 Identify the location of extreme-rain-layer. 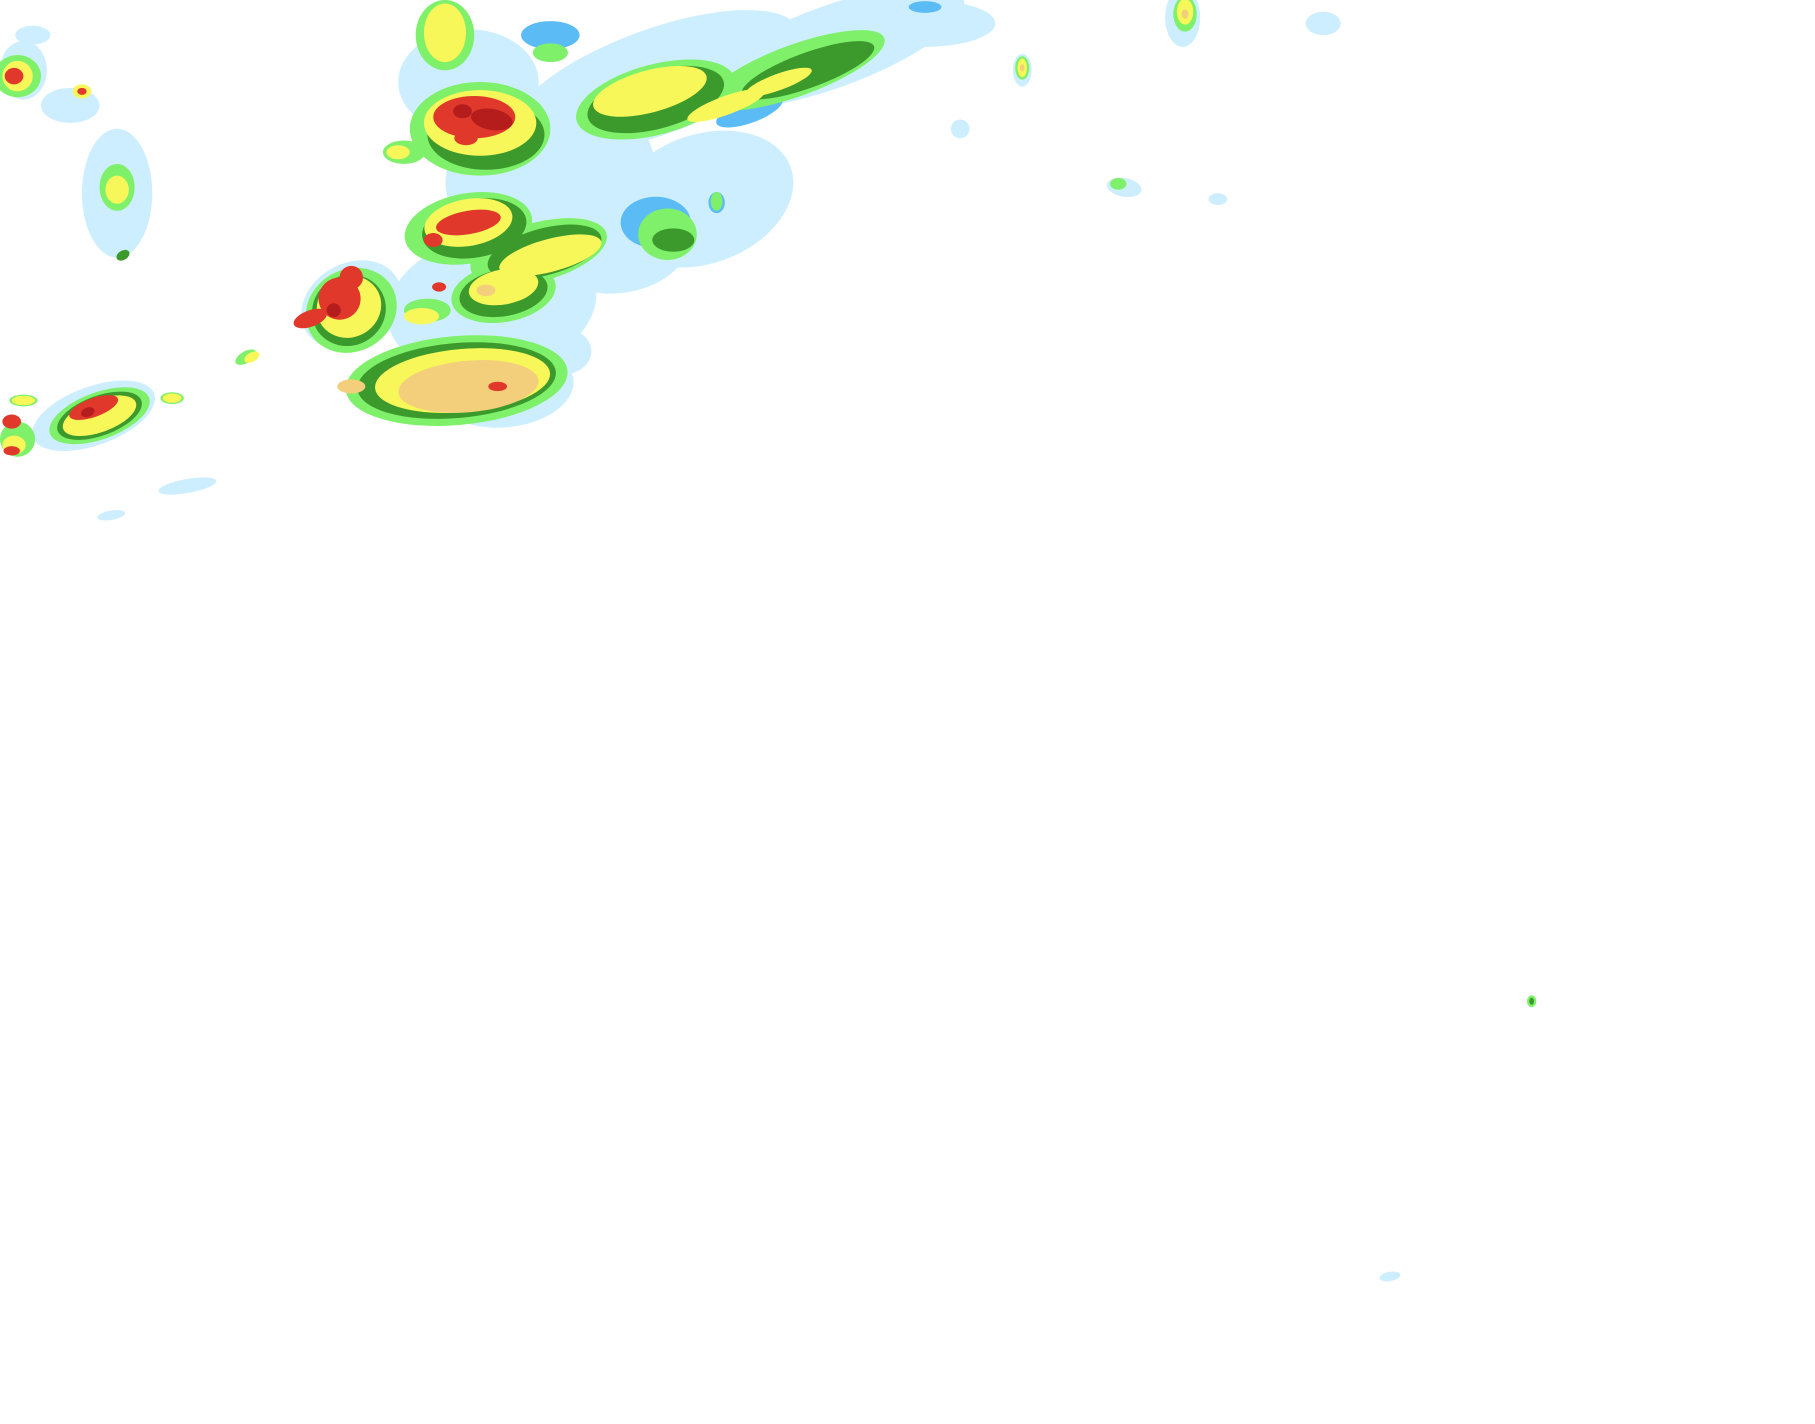
(297, 261).